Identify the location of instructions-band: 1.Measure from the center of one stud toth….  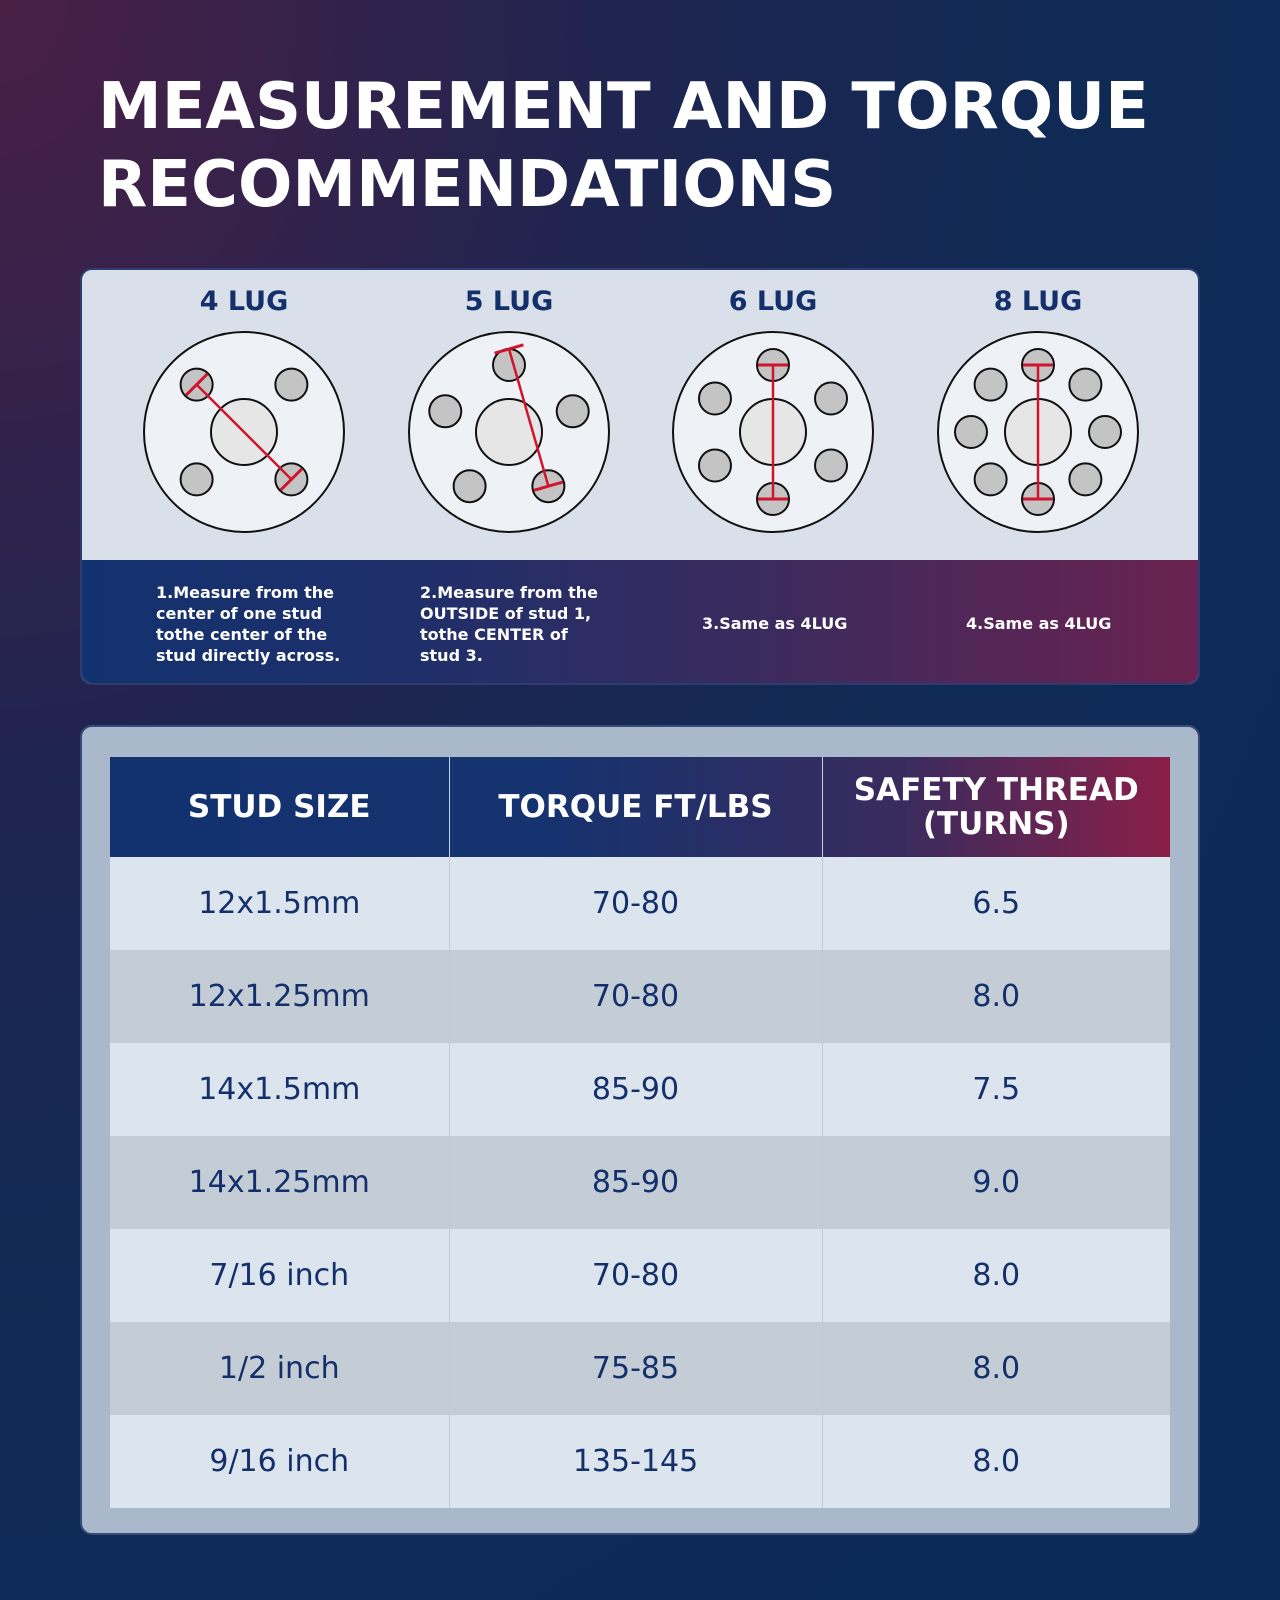
(640, 621).